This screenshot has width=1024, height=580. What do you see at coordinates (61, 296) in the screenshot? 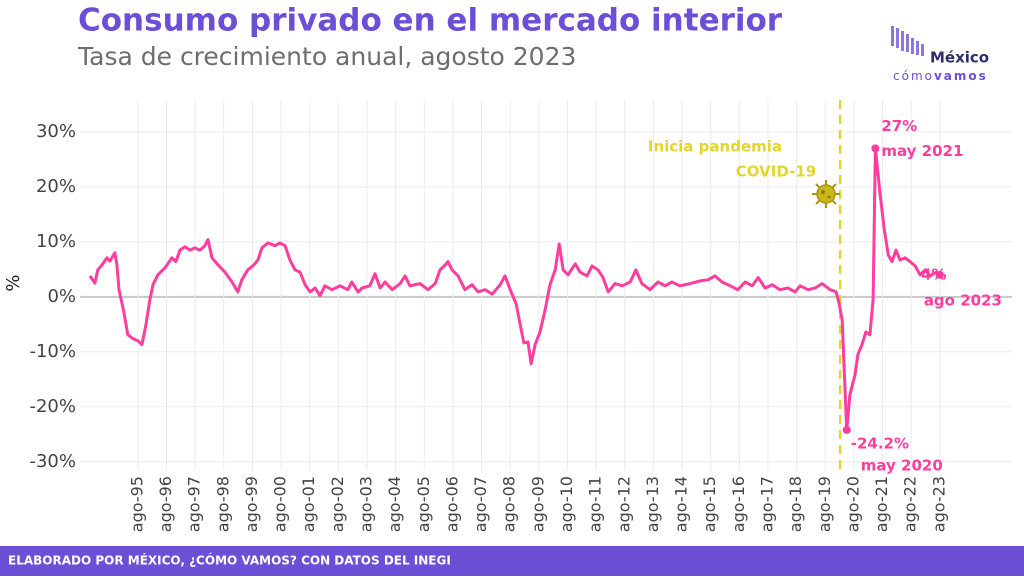
I see `y-tick-label: 0%` at bounding box center [61, 296].